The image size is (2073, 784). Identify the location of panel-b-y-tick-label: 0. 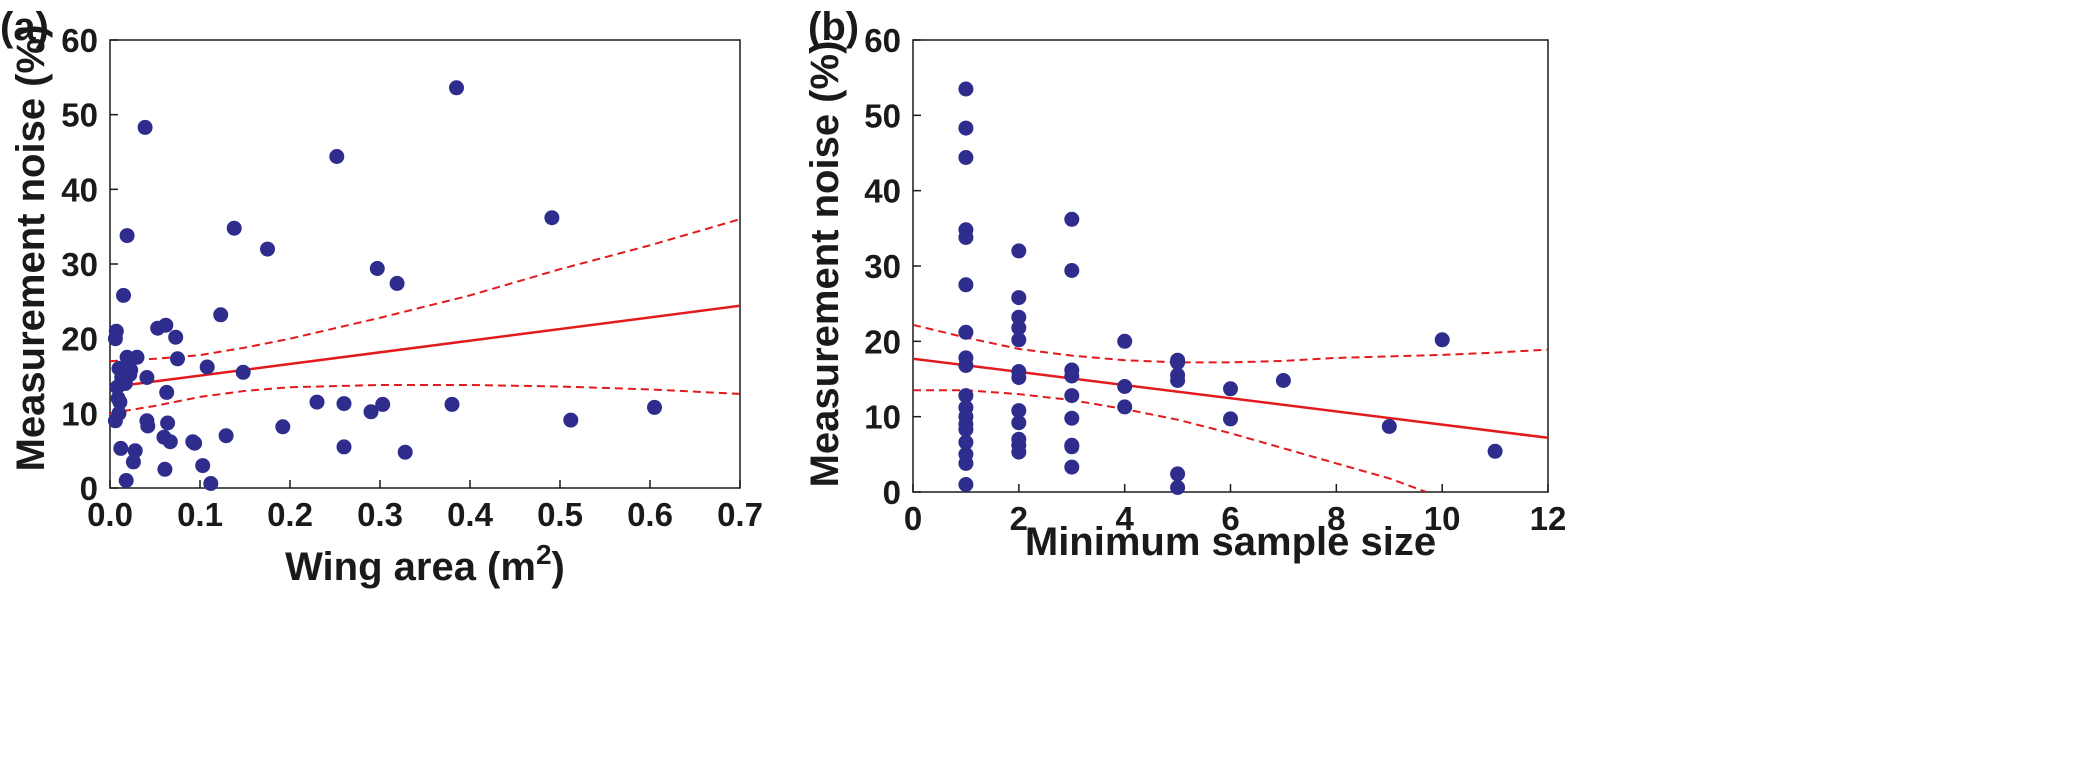
(892, 492).